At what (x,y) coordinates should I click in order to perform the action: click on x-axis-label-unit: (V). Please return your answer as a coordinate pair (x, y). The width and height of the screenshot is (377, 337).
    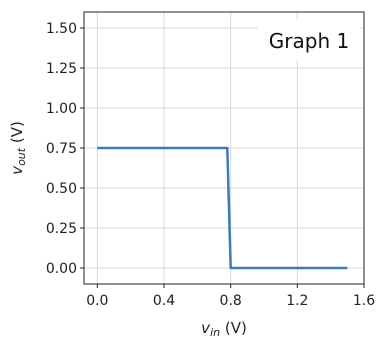
    Looking at the image, I should click on (233, 328).